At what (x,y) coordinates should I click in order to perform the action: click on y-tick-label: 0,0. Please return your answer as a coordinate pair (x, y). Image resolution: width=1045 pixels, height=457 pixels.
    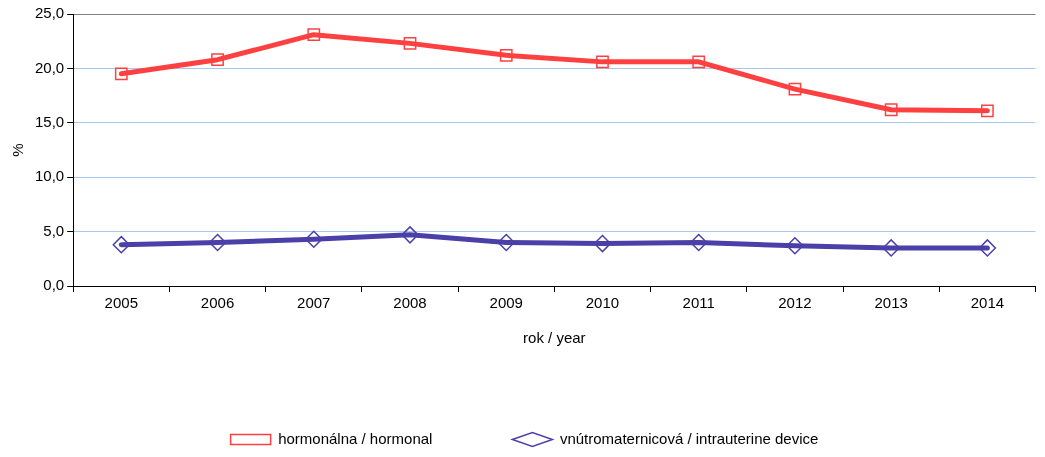
    Looking at the image, I should click on (54, 285).